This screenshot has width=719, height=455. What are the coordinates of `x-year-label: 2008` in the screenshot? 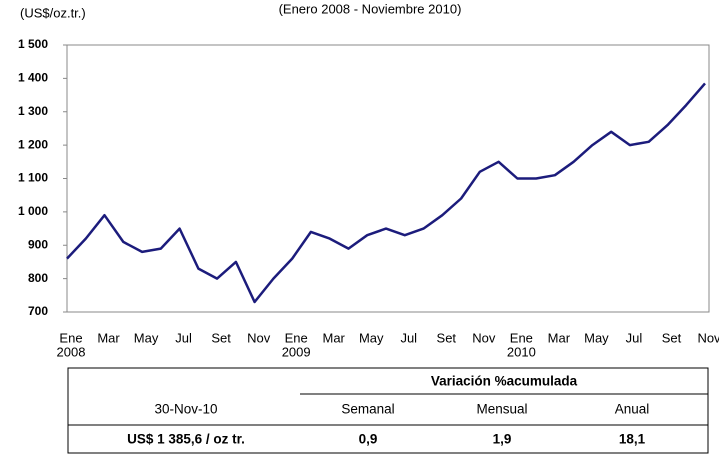 It's located at (71, 351).